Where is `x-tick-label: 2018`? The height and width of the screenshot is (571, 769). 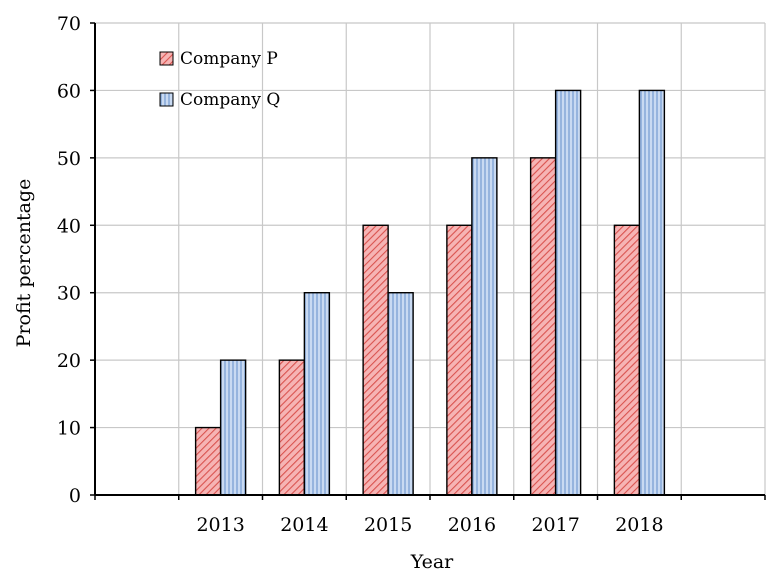
x-tick-label: 2018 is located at coordinates (639, 525).